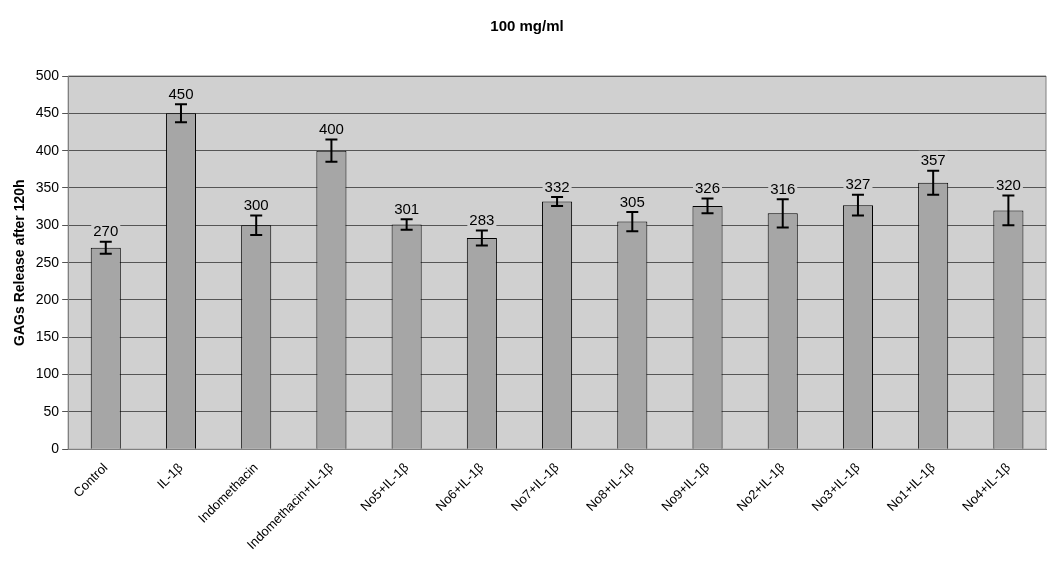 This screenshot has width=1064, height=564. What do you see at coordinates (47, 186) in the screenshot?
I see `y-tick-label: 350` at bounding box center [47, 186].